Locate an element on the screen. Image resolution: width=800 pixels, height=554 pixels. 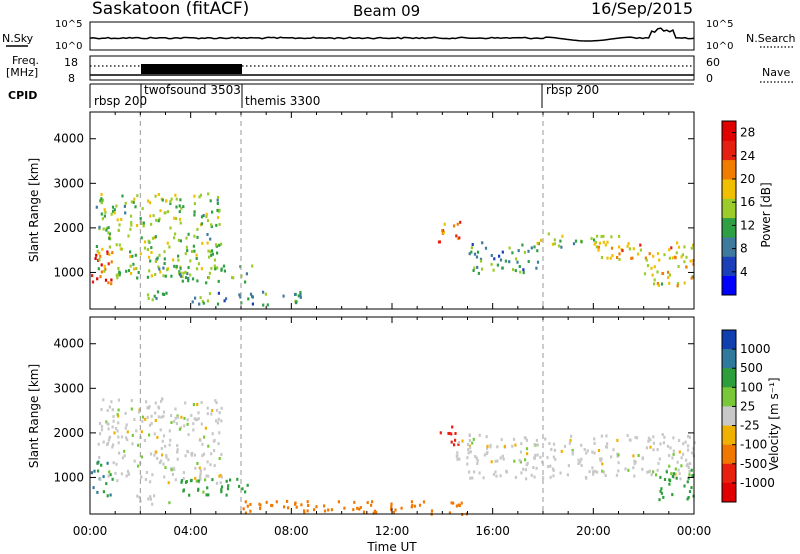
freq-tick-low: 8 is located at coordinates (71, 78).